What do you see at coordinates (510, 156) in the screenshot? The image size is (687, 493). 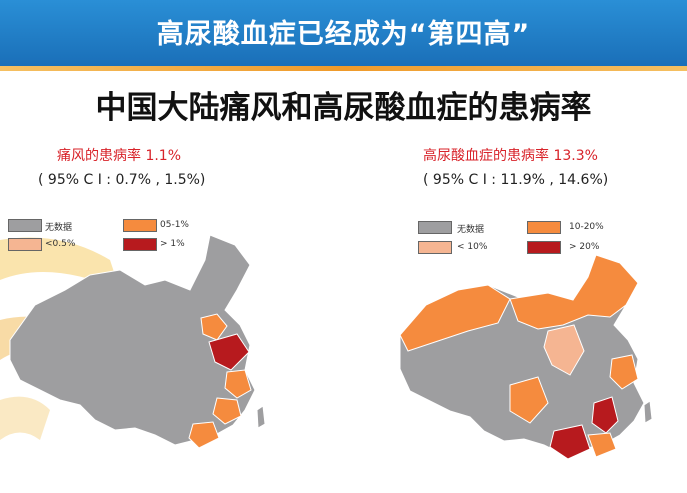 I see `hyperuricemia-prevalence: 高尿酸血症的患病率 13.3%` at bounding box center [510, 156].